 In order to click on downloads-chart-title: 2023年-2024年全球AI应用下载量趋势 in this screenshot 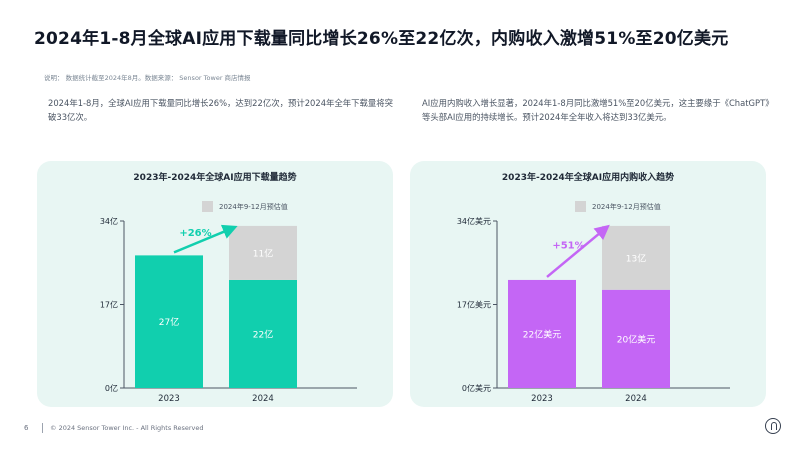, I will do `click(215, 178)`.